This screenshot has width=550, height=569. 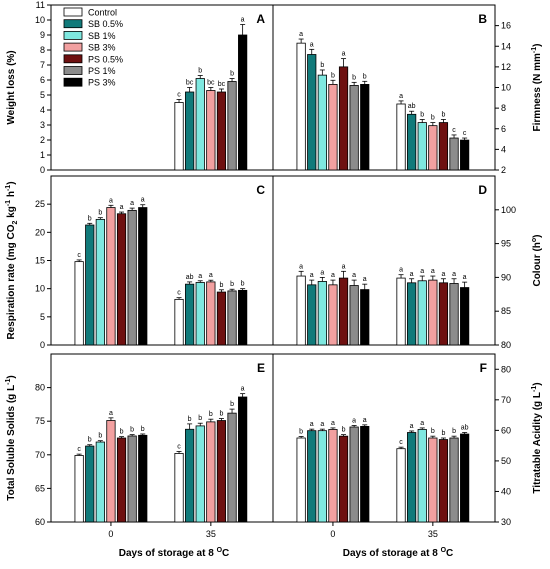 What do you see at coordinates (482, 190) in the screenshot?
I see `panel-letter: D` at bounding box center [482, 190].